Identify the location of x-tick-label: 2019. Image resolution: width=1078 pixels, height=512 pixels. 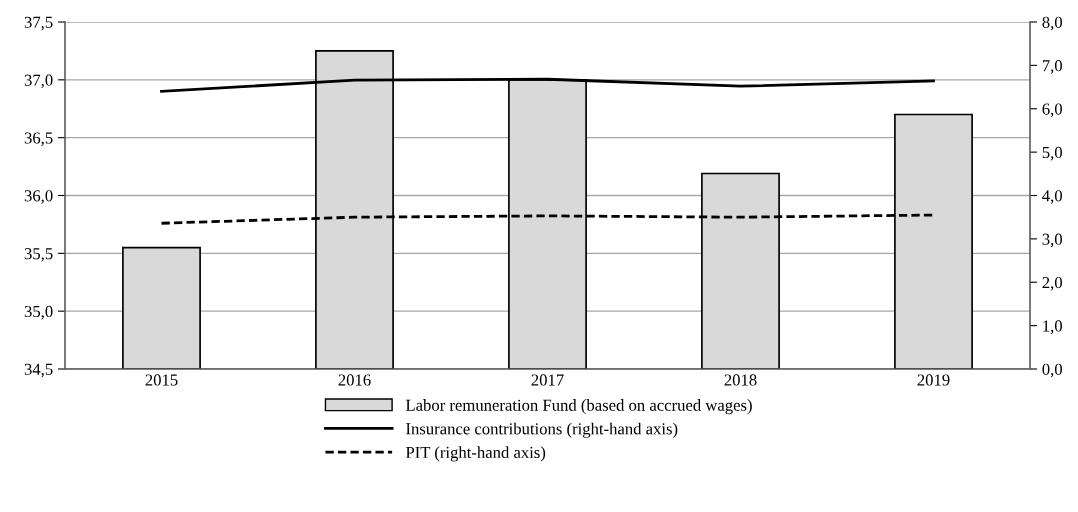
(933, 380).